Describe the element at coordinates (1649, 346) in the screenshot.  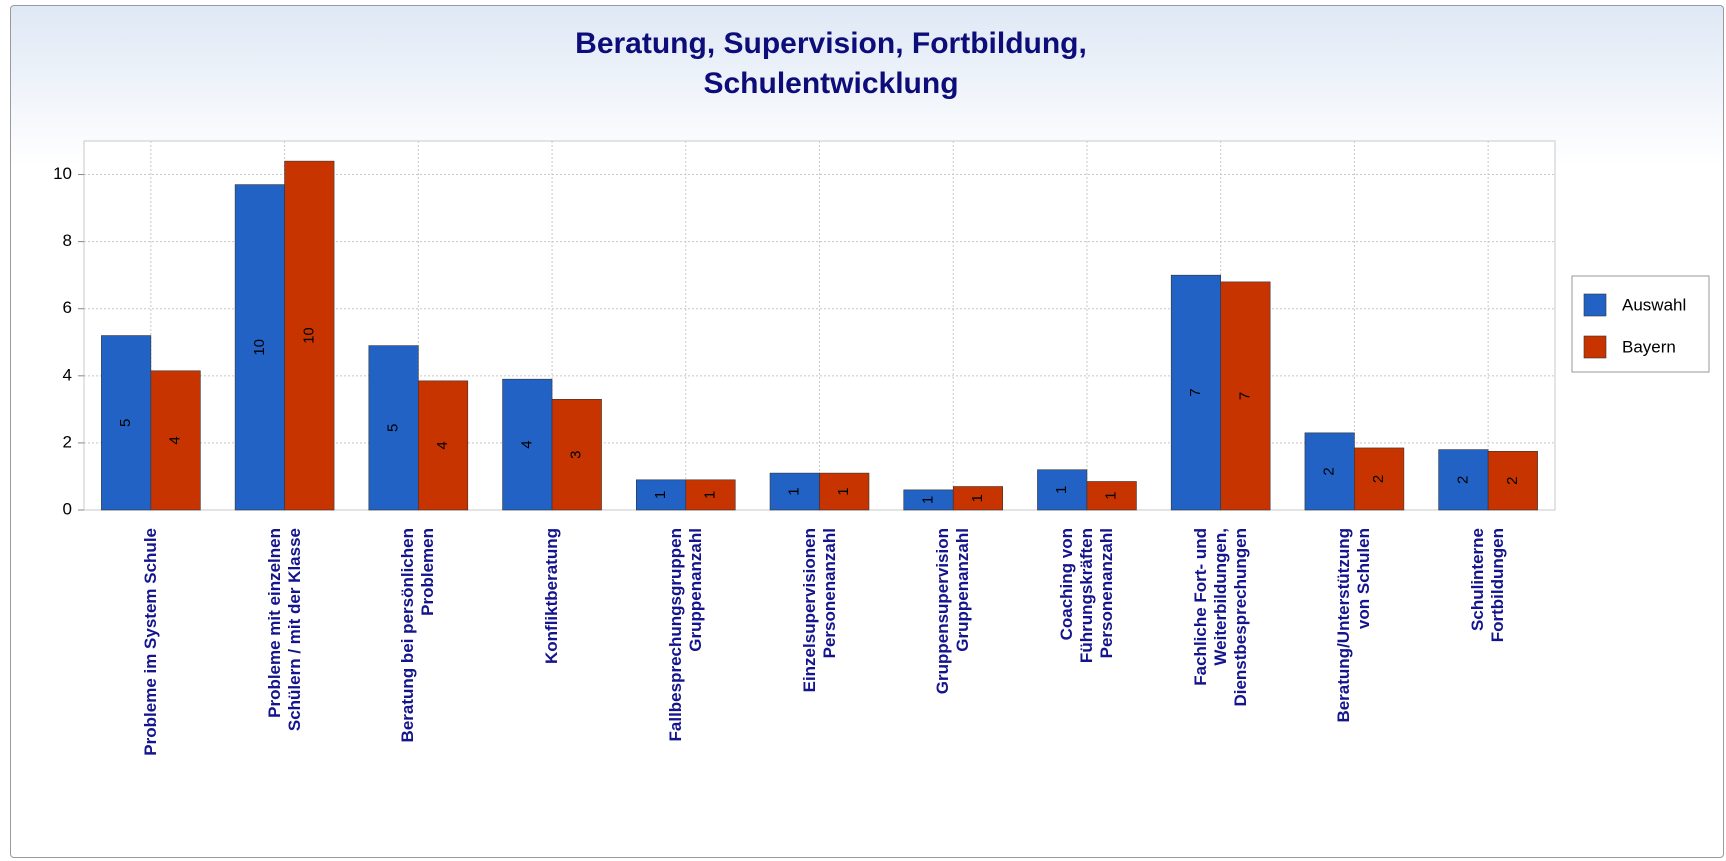
I see `legend-label: Bayern` at that location.